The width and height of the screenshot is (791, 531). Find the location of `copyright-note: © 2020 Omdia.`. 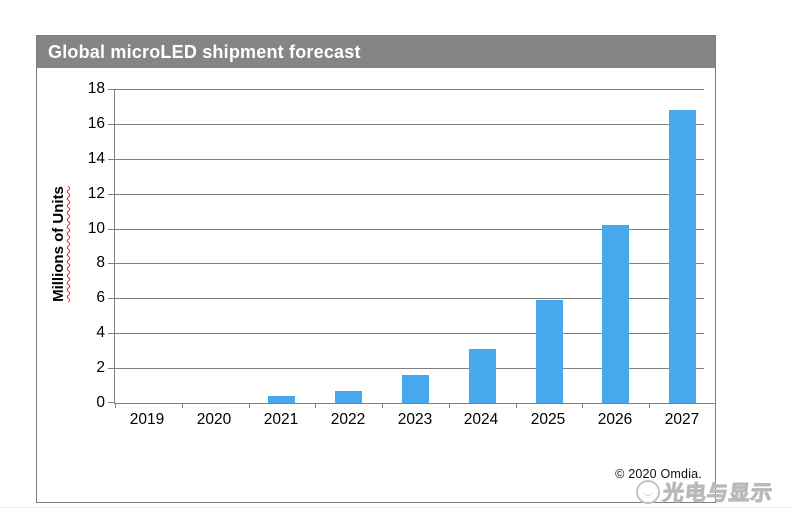

copyright-note: © 2020 Omdia. is located at coordinates (658, 474).